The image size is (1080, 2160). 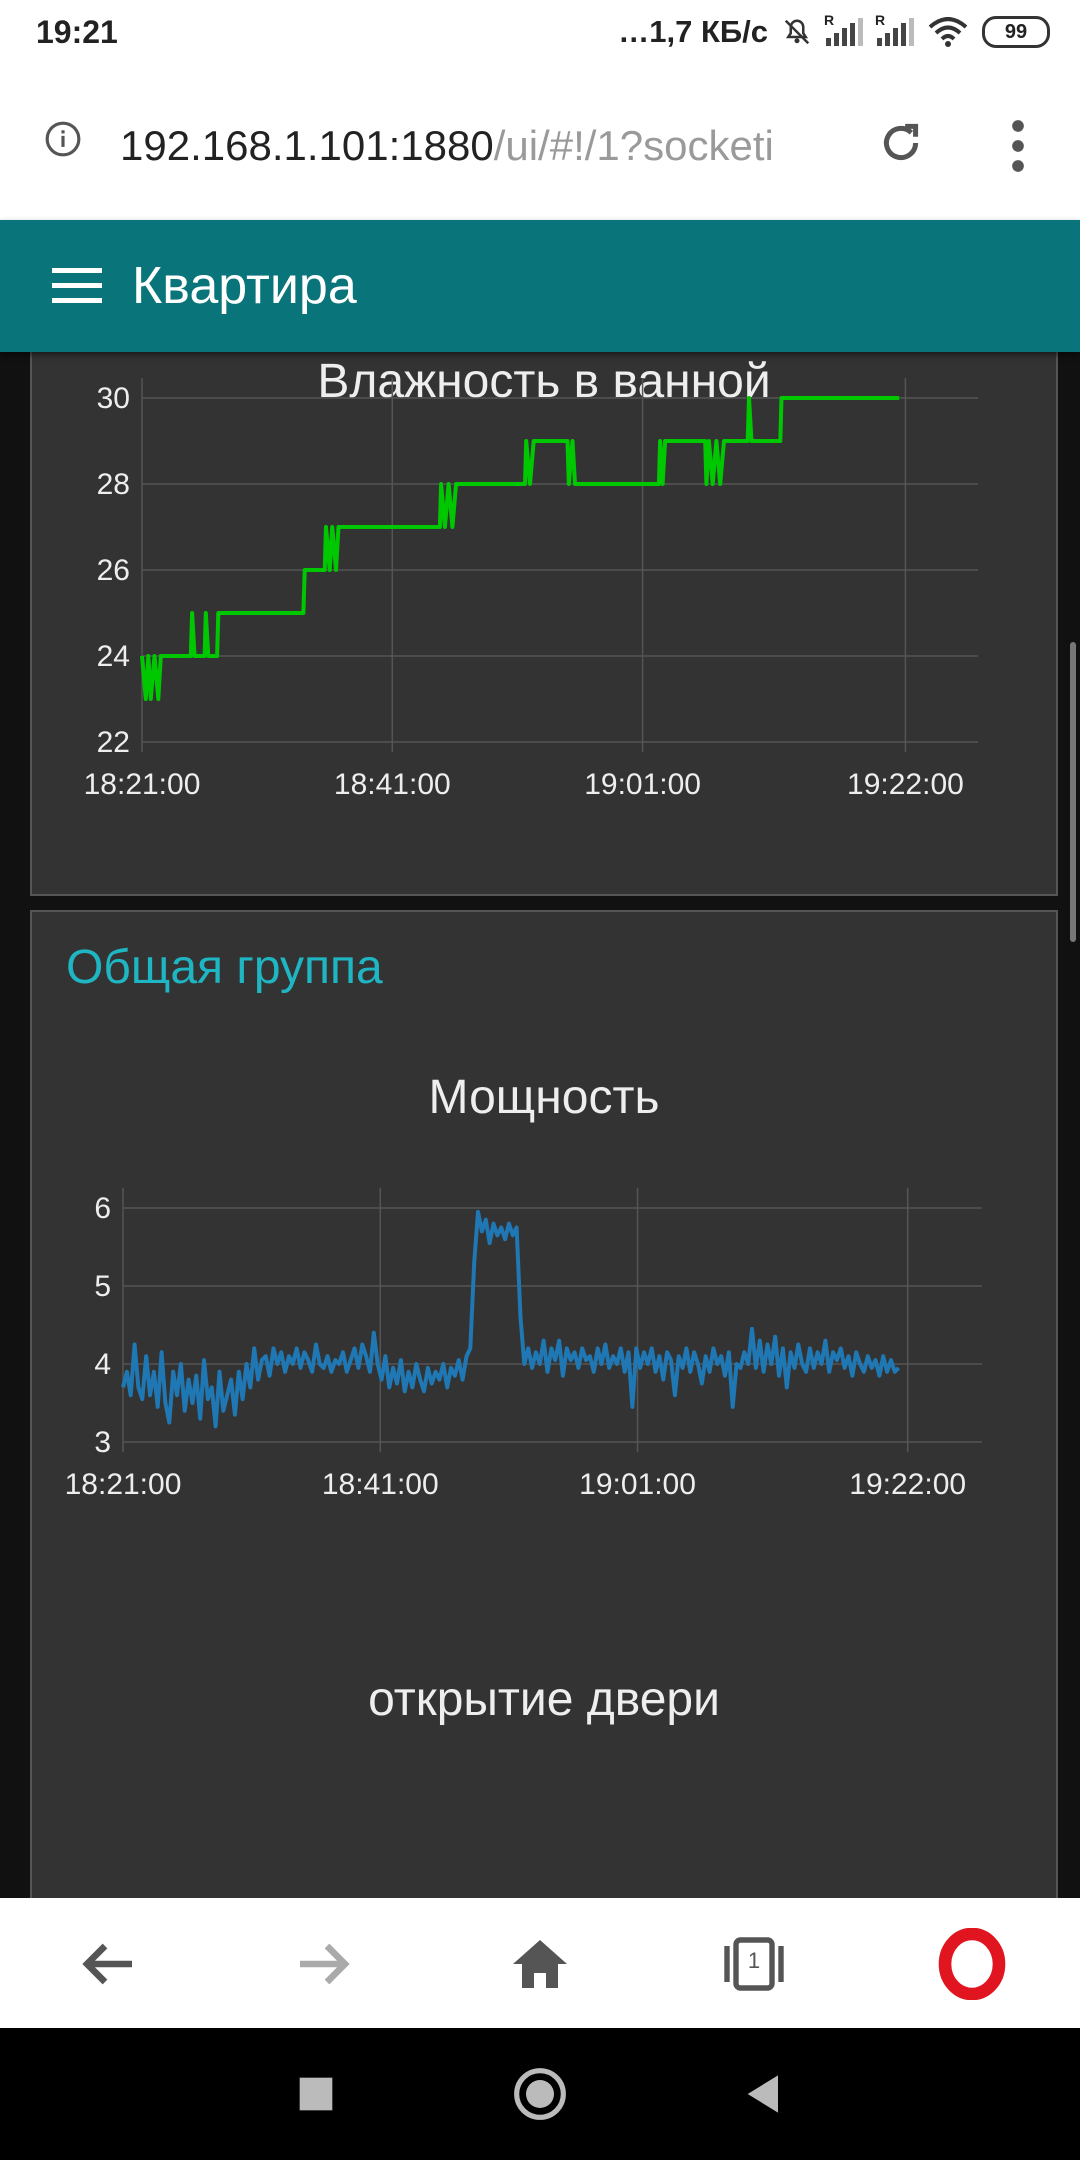 I want to click on power-y-tick: 4, so click(x=102, y=1364).